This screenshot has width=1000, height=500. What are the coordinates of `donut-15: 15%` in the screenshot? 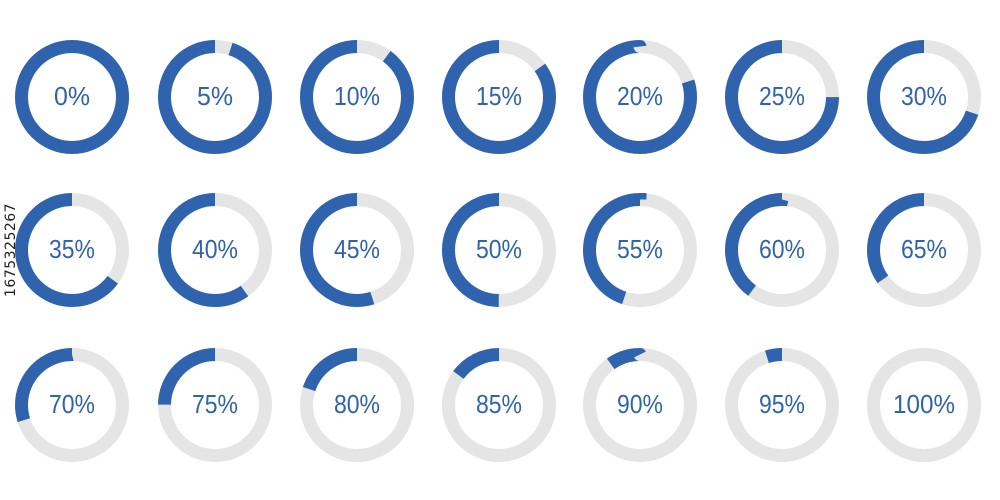 It's located at (499, 97).